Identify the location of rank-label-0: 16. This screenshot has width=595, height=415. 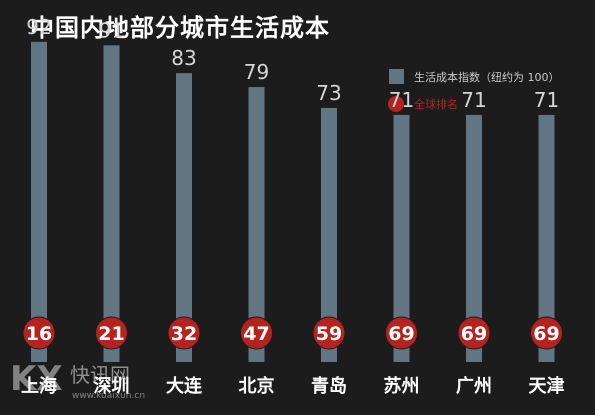
(39, 334).